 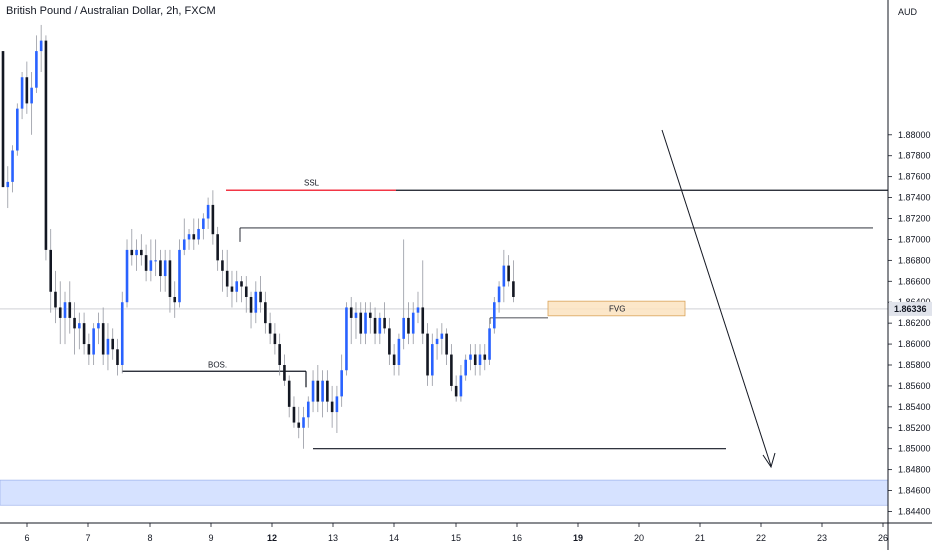 I want to click on x-tick-label: 9, so click(x=210, y=538).